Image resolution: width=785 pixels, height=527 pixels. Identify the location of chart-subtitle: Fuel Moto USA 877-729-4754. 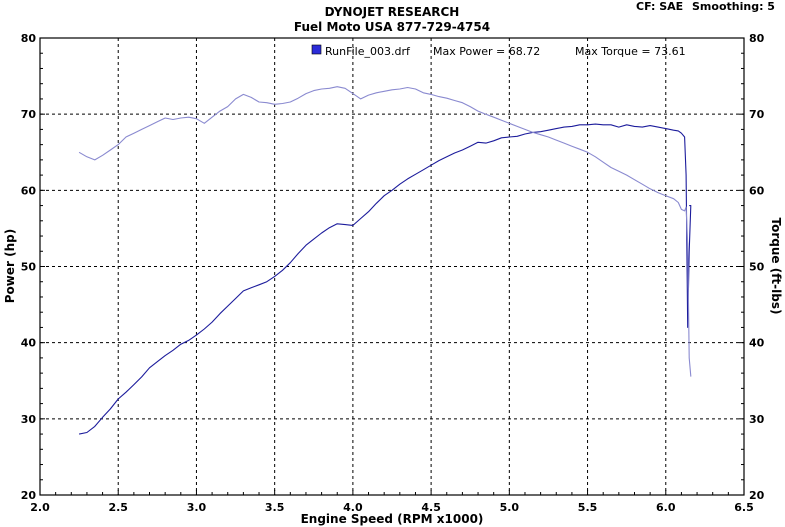
(392, 27).